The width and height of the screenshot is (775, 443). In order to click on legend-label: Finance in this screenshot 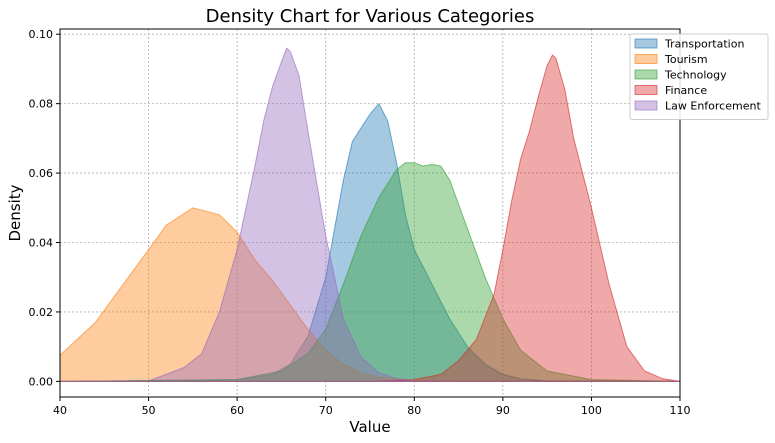, I will do `click(686, 90)`.